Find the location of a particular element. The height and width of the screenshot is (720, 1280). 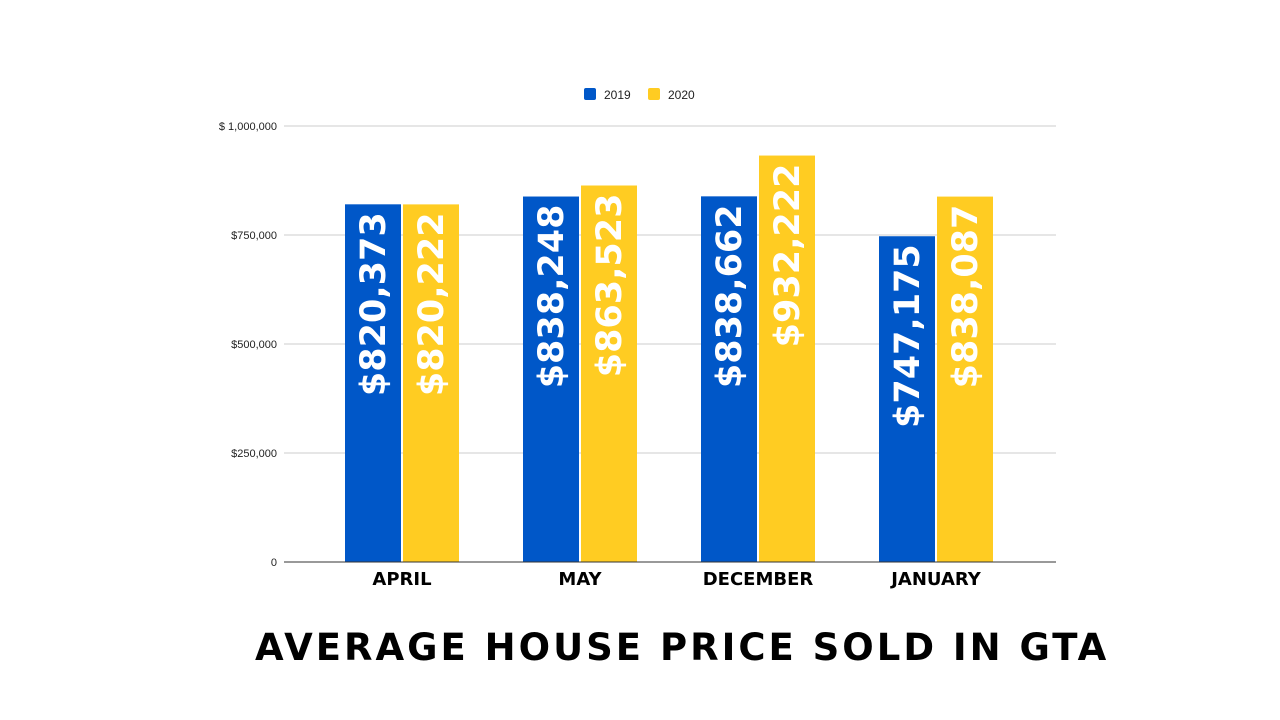

y-tick-label: $500,000 is located at coordinates (254, 345).